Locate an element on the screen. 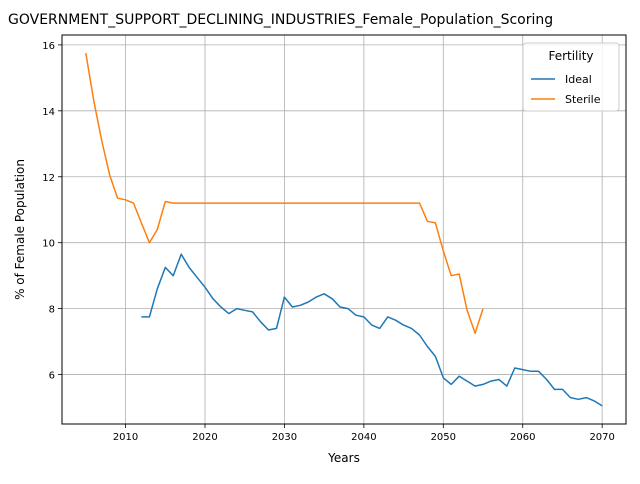 This screenshot has height=484, width=640. x-tick-label: 2010 is located at coordinates (125, 437).